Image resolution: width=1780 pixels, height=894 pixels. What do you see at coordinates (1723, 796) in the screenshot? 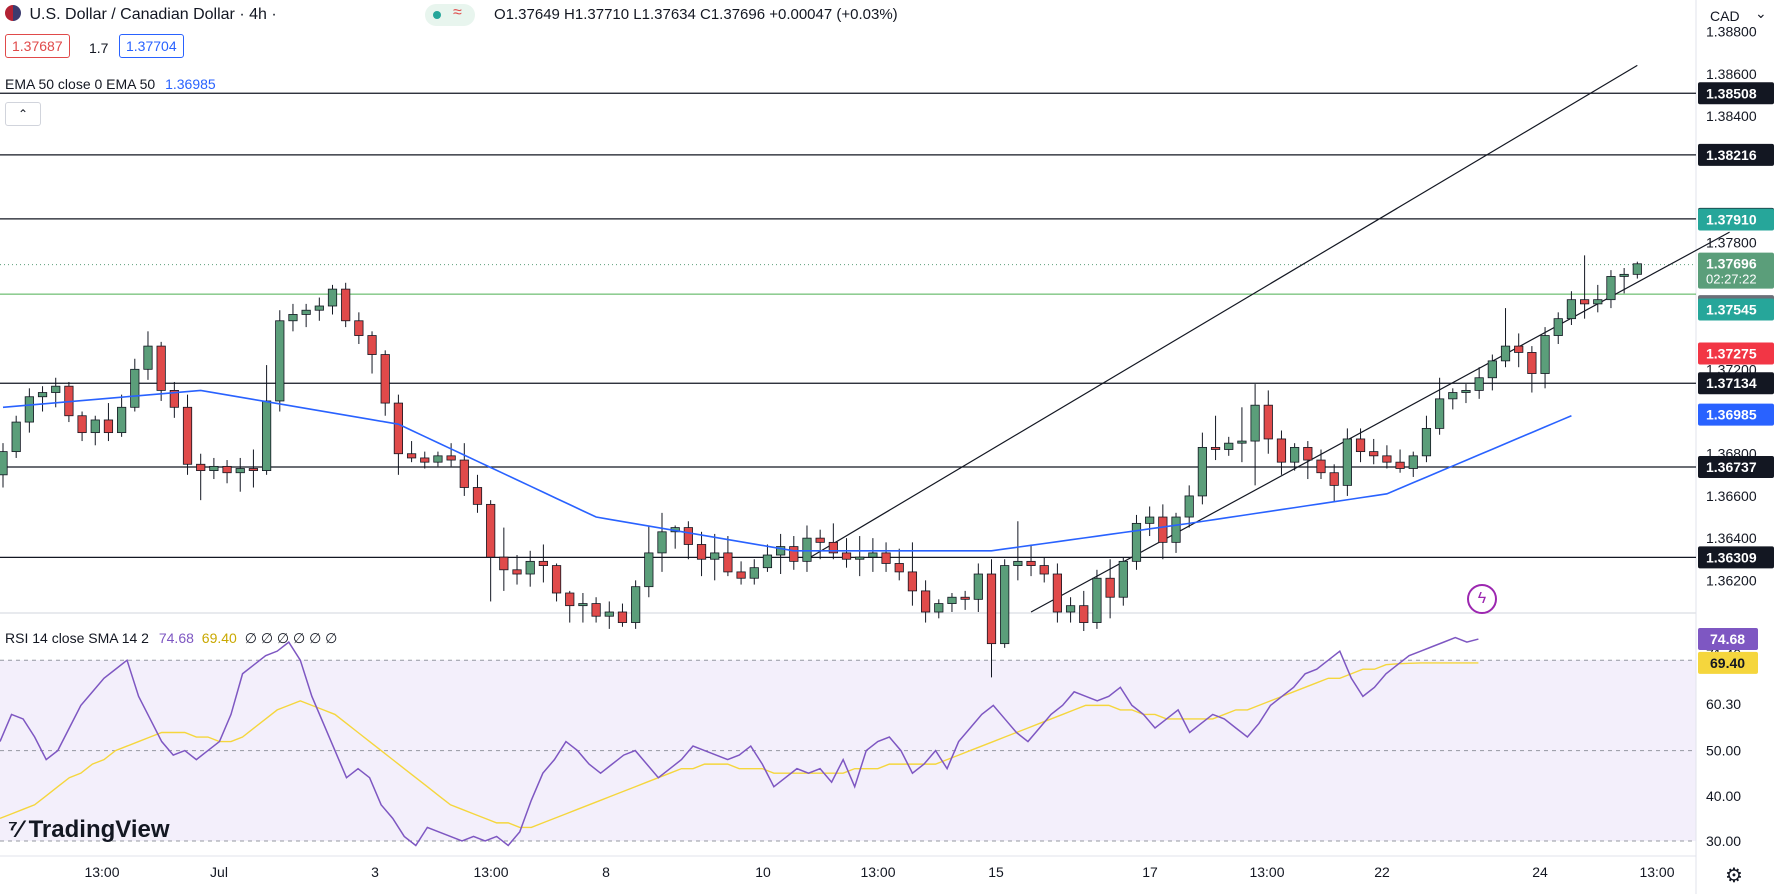
I see `rsi-tick-label: 40.00` at bounding box center [1723, 796].